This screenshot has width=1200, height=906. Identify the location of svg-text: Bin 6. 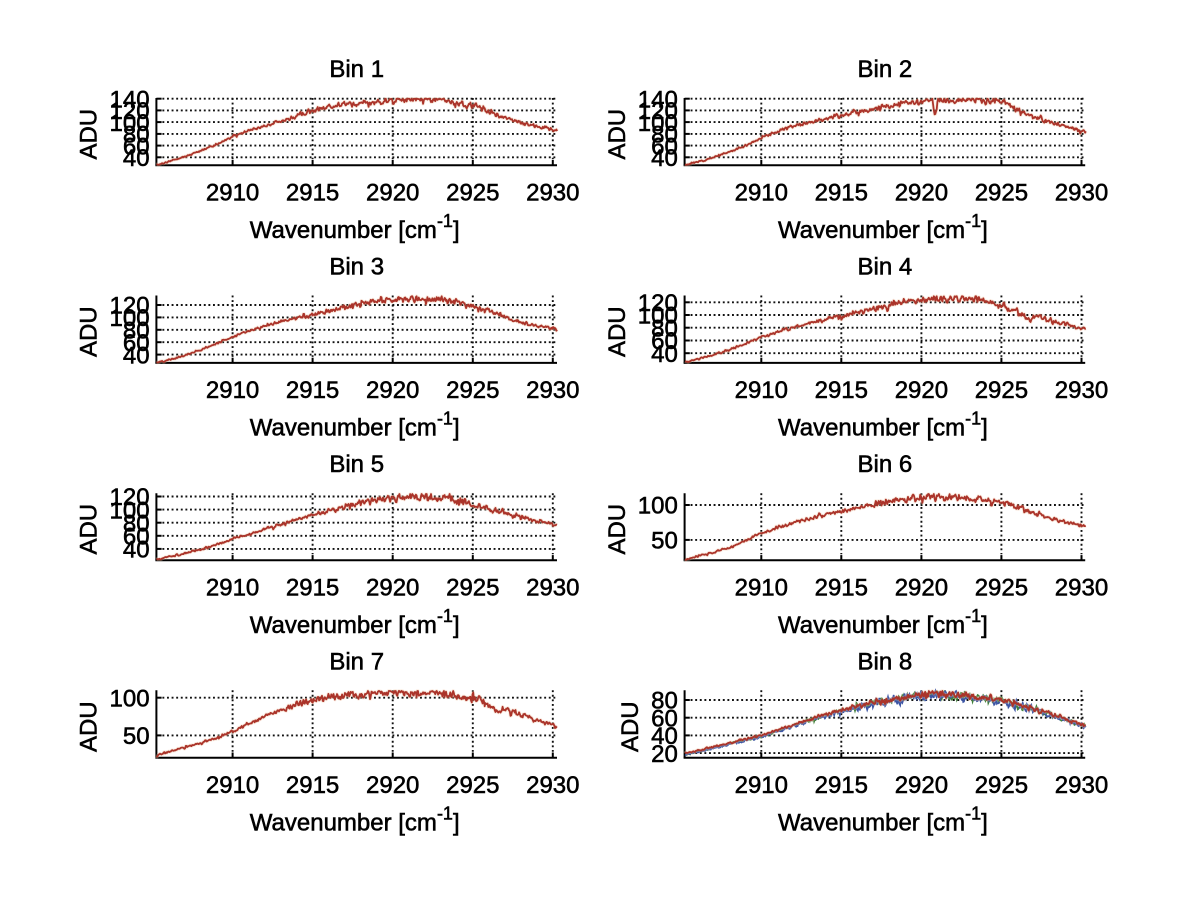
(885, 464).